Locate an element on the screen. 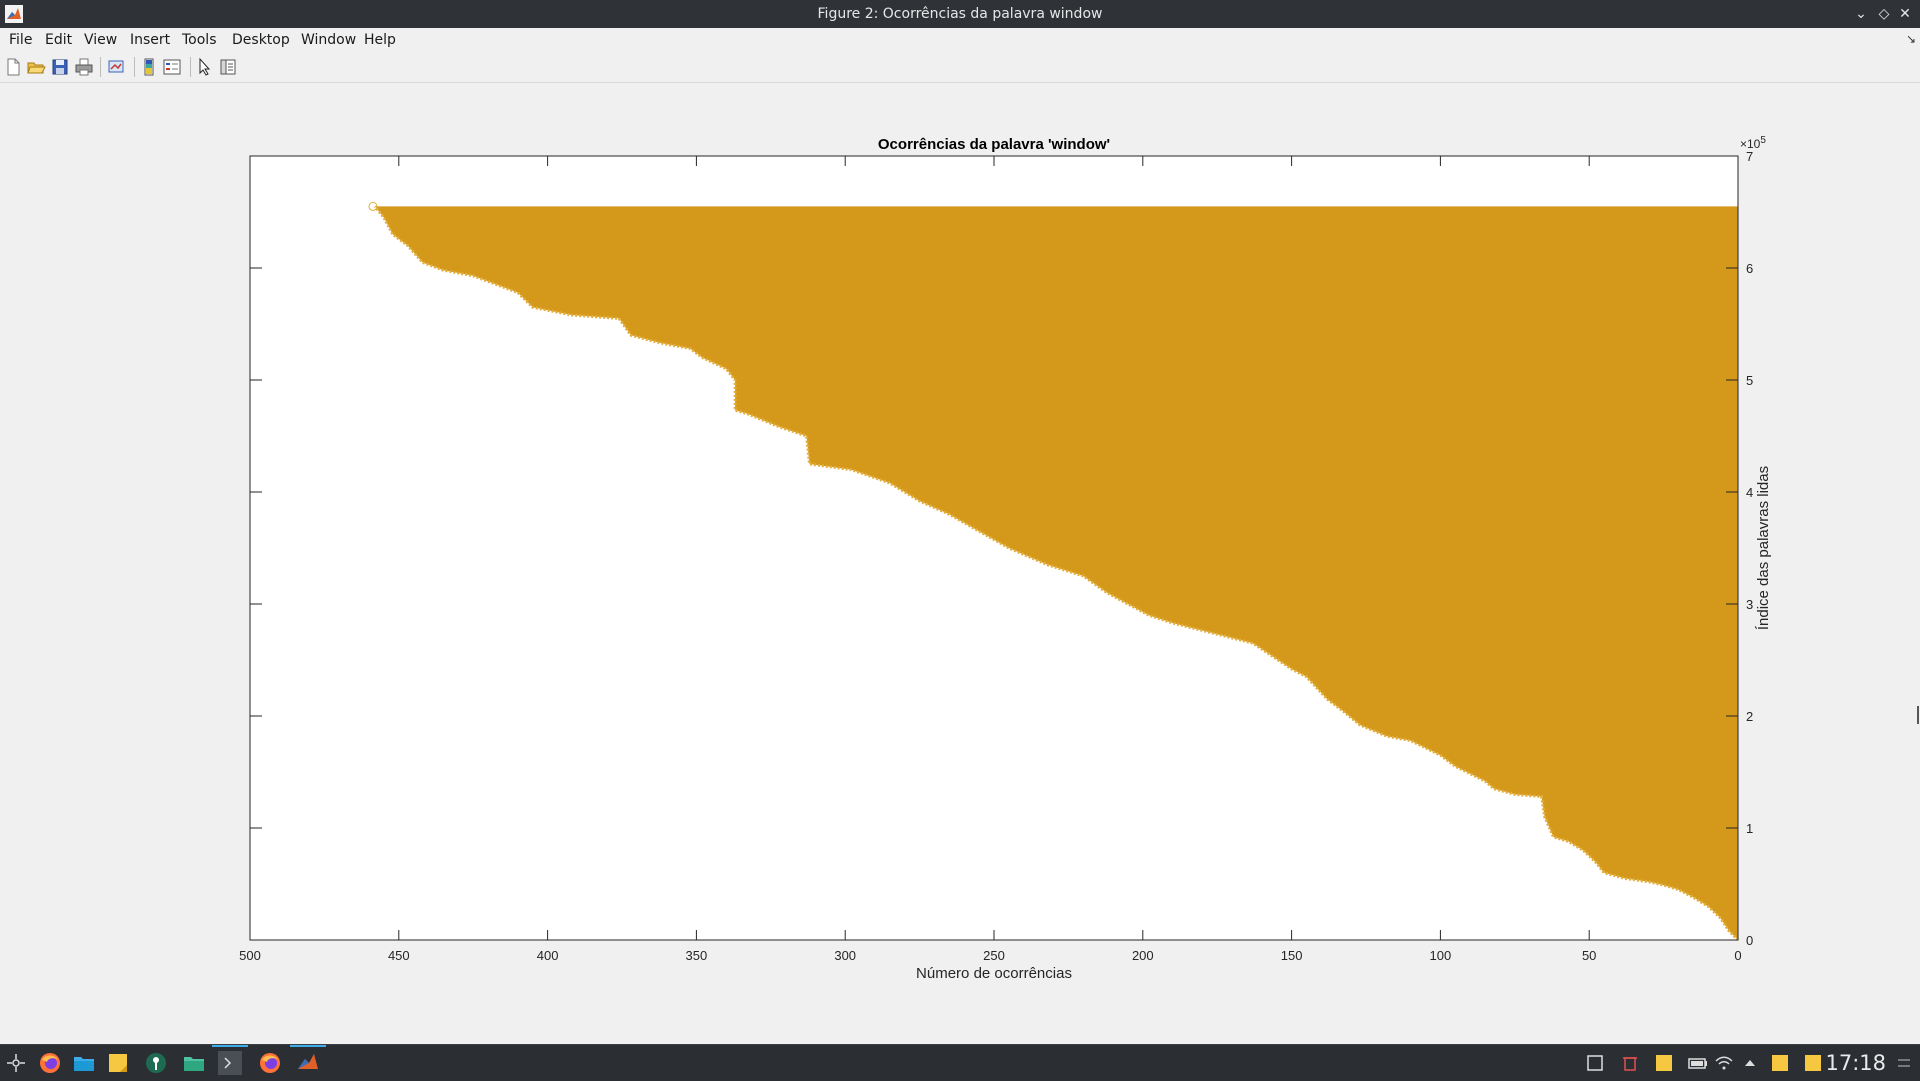  x-tick-label: 500 is located at coordinates (250, 955).